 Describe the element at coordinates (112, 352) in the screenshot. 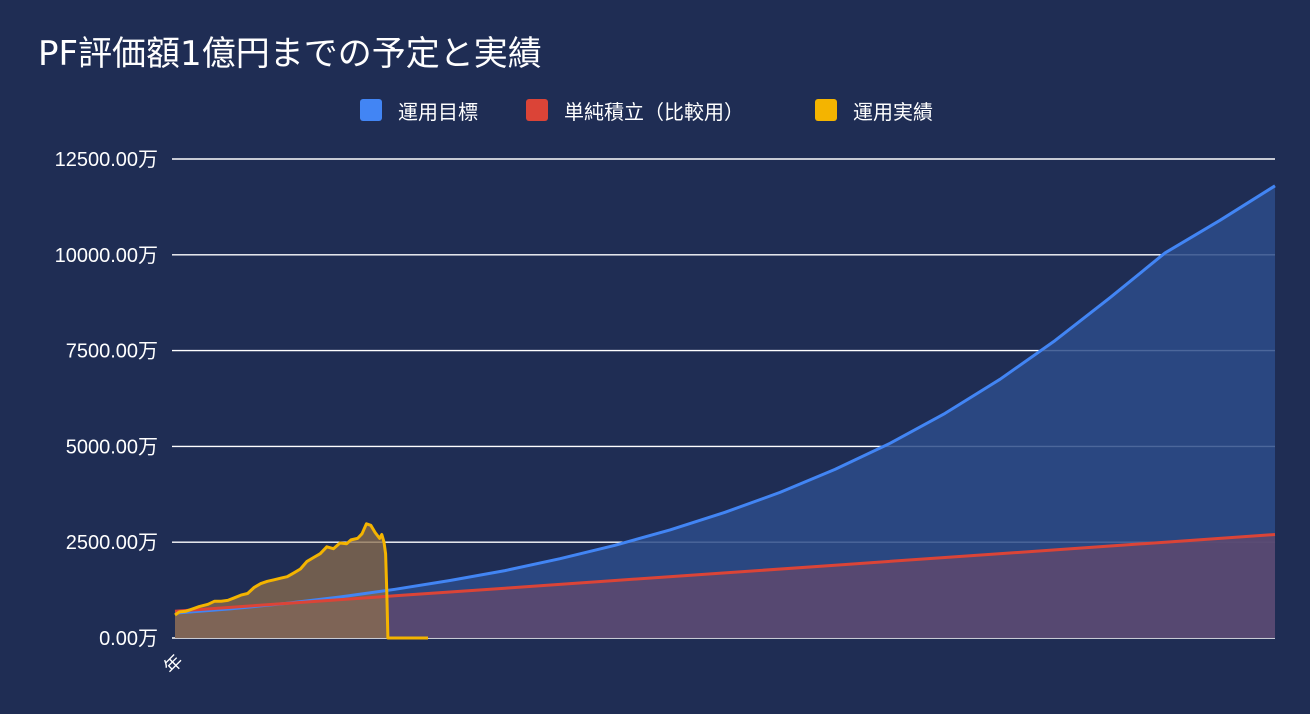

I see `y-tick-label: 7500.00万` at that location.